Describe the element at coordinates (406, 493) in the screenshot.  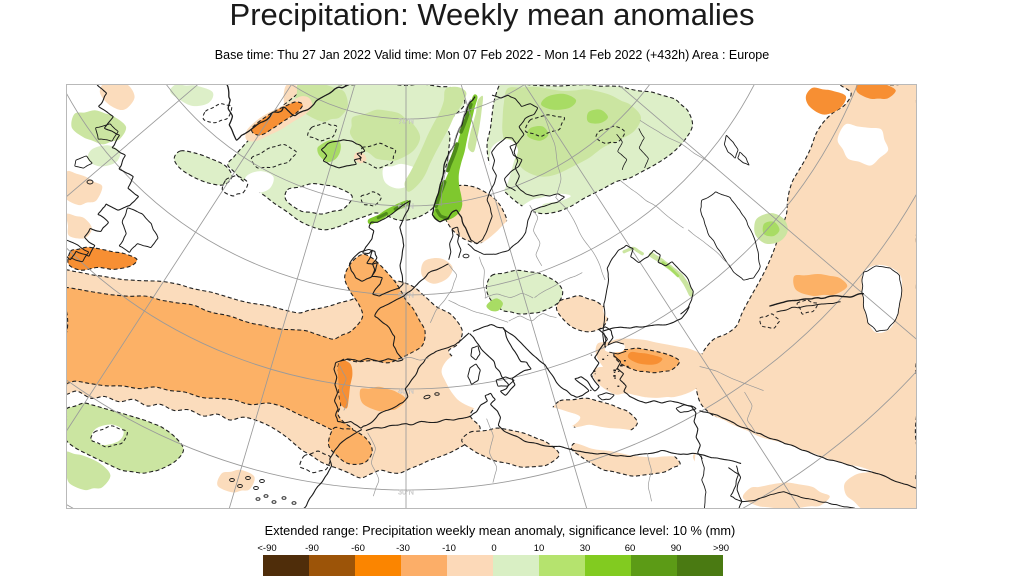
I see `svg-text: 30°N` at that location.